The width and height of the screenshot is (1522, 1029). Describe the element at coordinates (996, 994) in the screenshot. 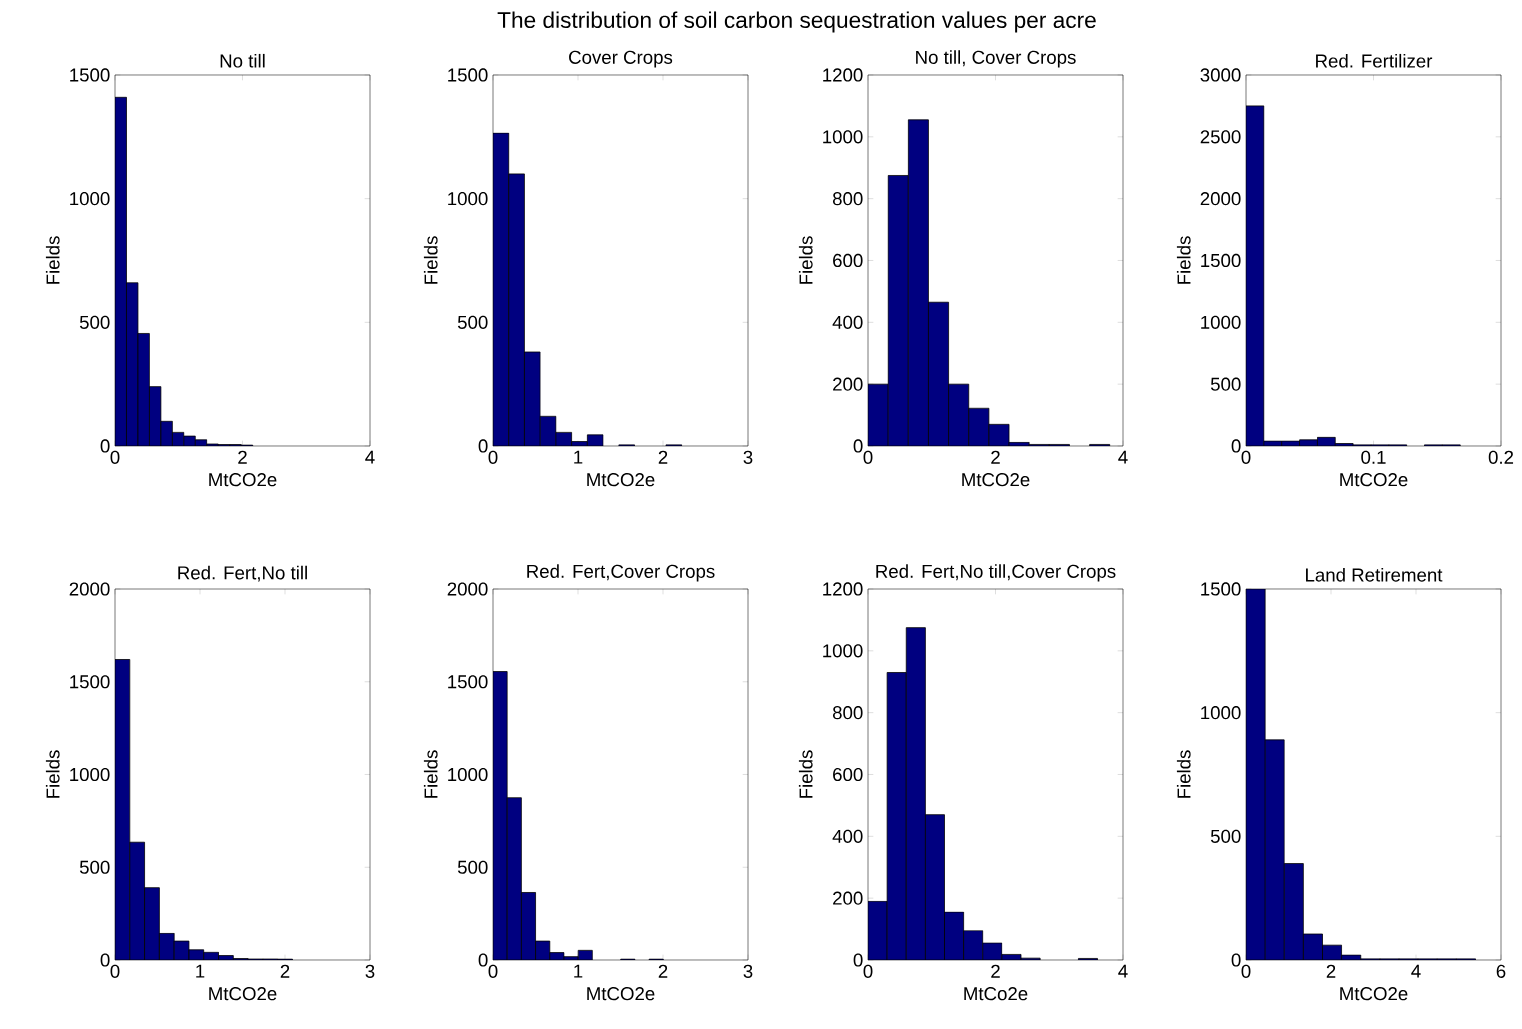

I see `x-axis-title: MtCo2e` at that location.